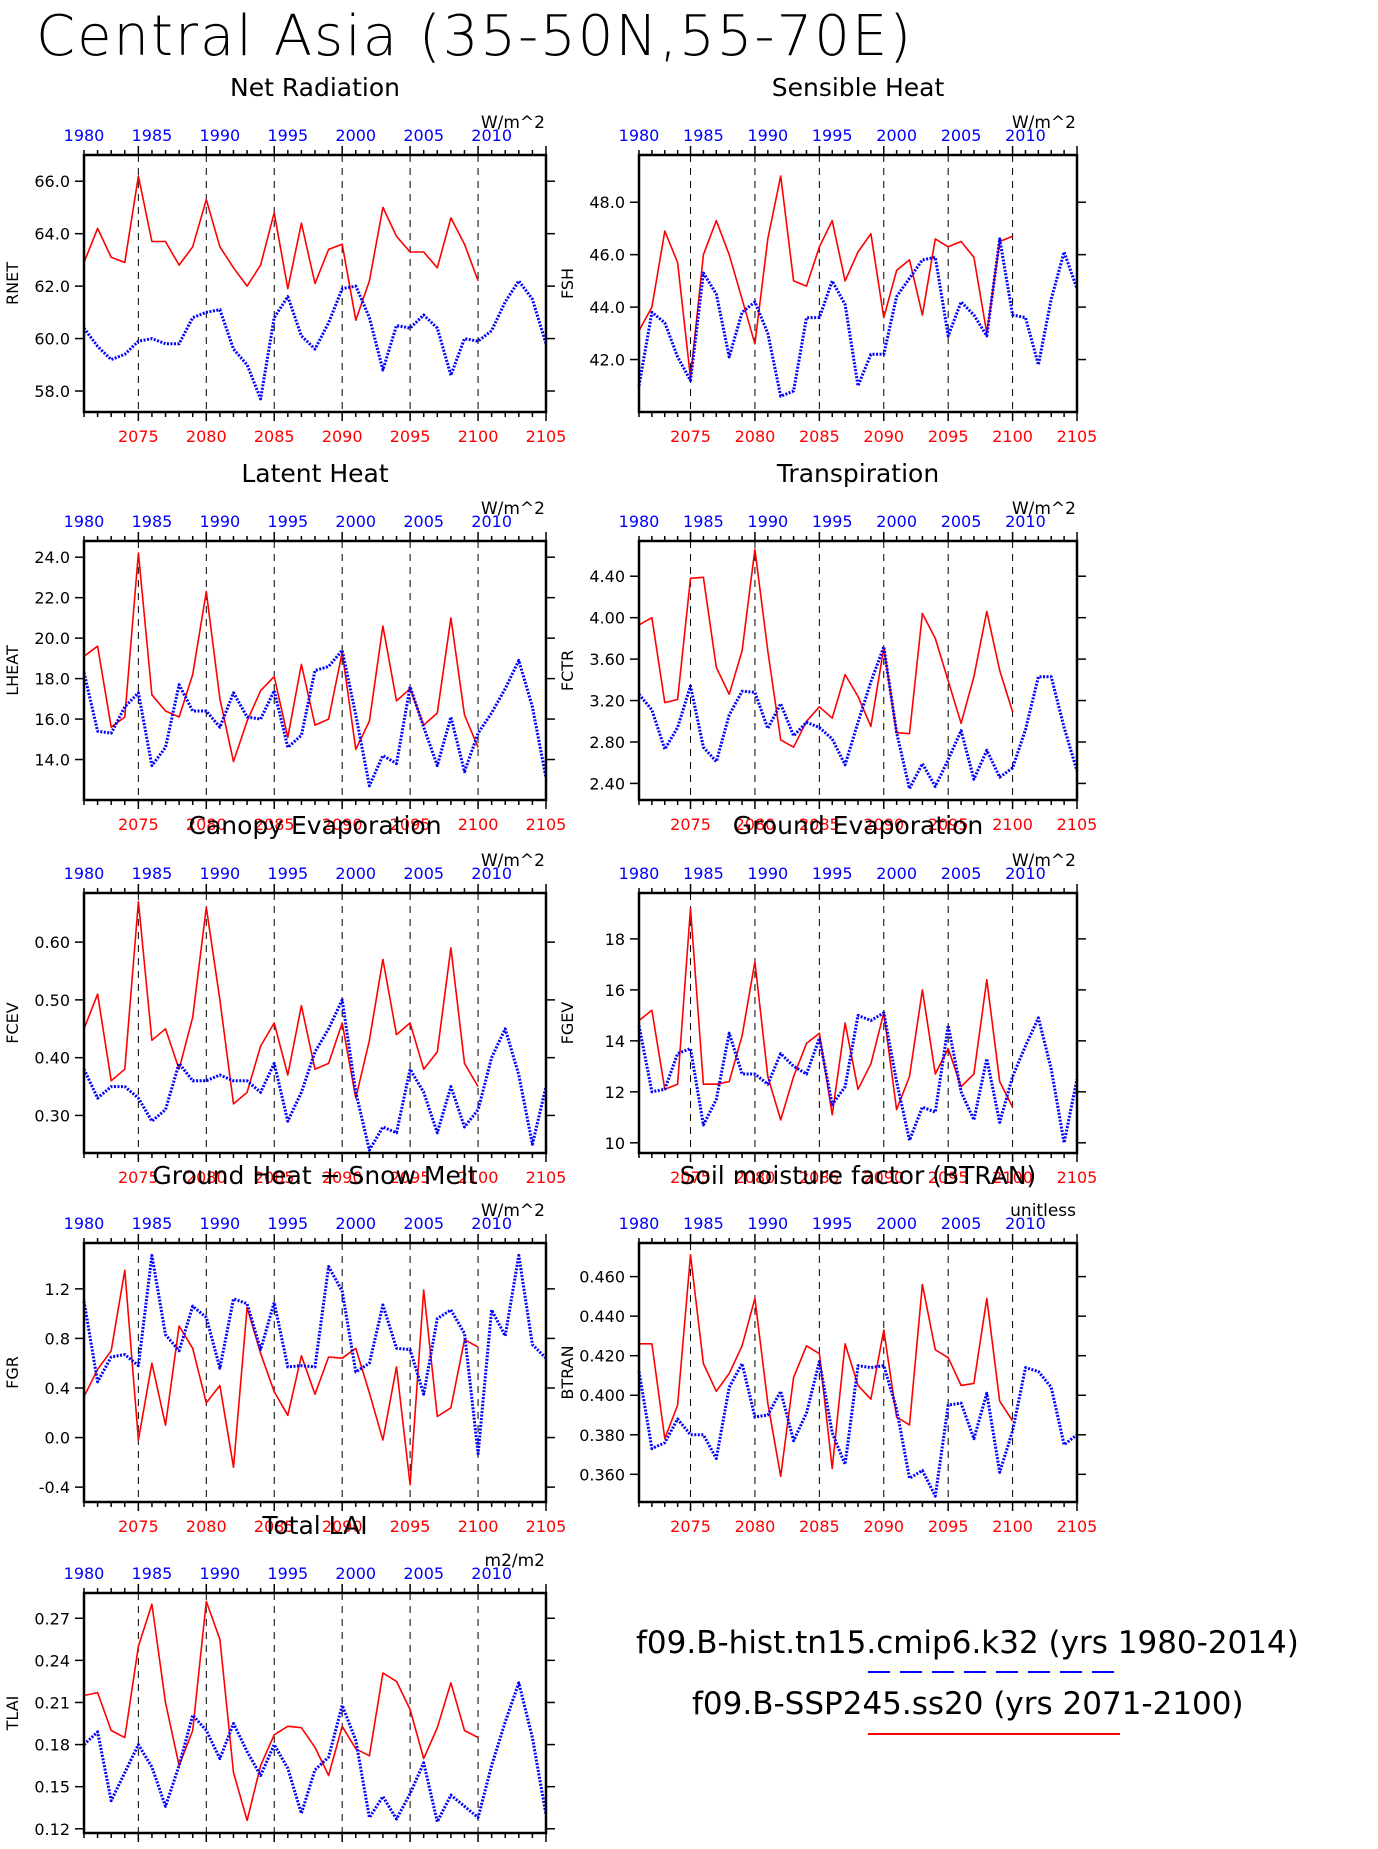 The width and height of the screenshot is (1378, 1849). I want to click on y-tick-label: 0.12, so click(52, 1829).